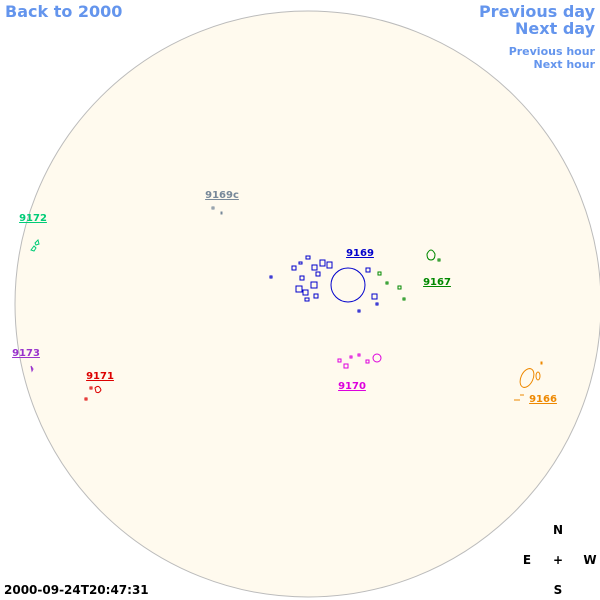 This screenshot has width=600, height=600. I want to click on back-link: Back to 2000, so click(64, 11).